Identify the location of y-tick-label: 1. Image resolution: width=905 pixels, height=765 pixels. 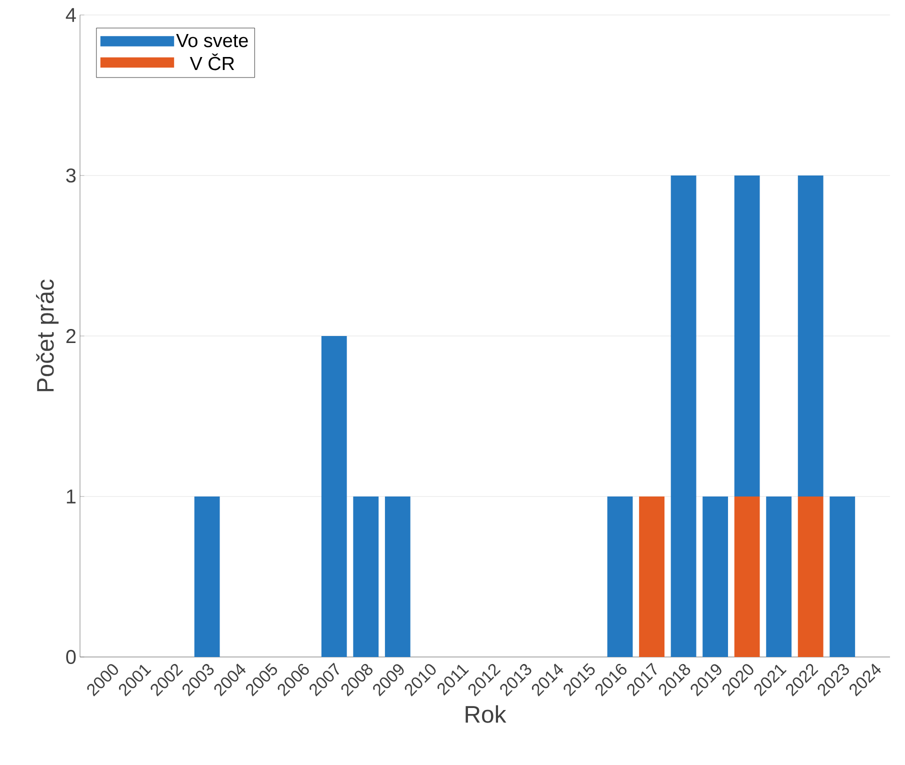
(71, 497).